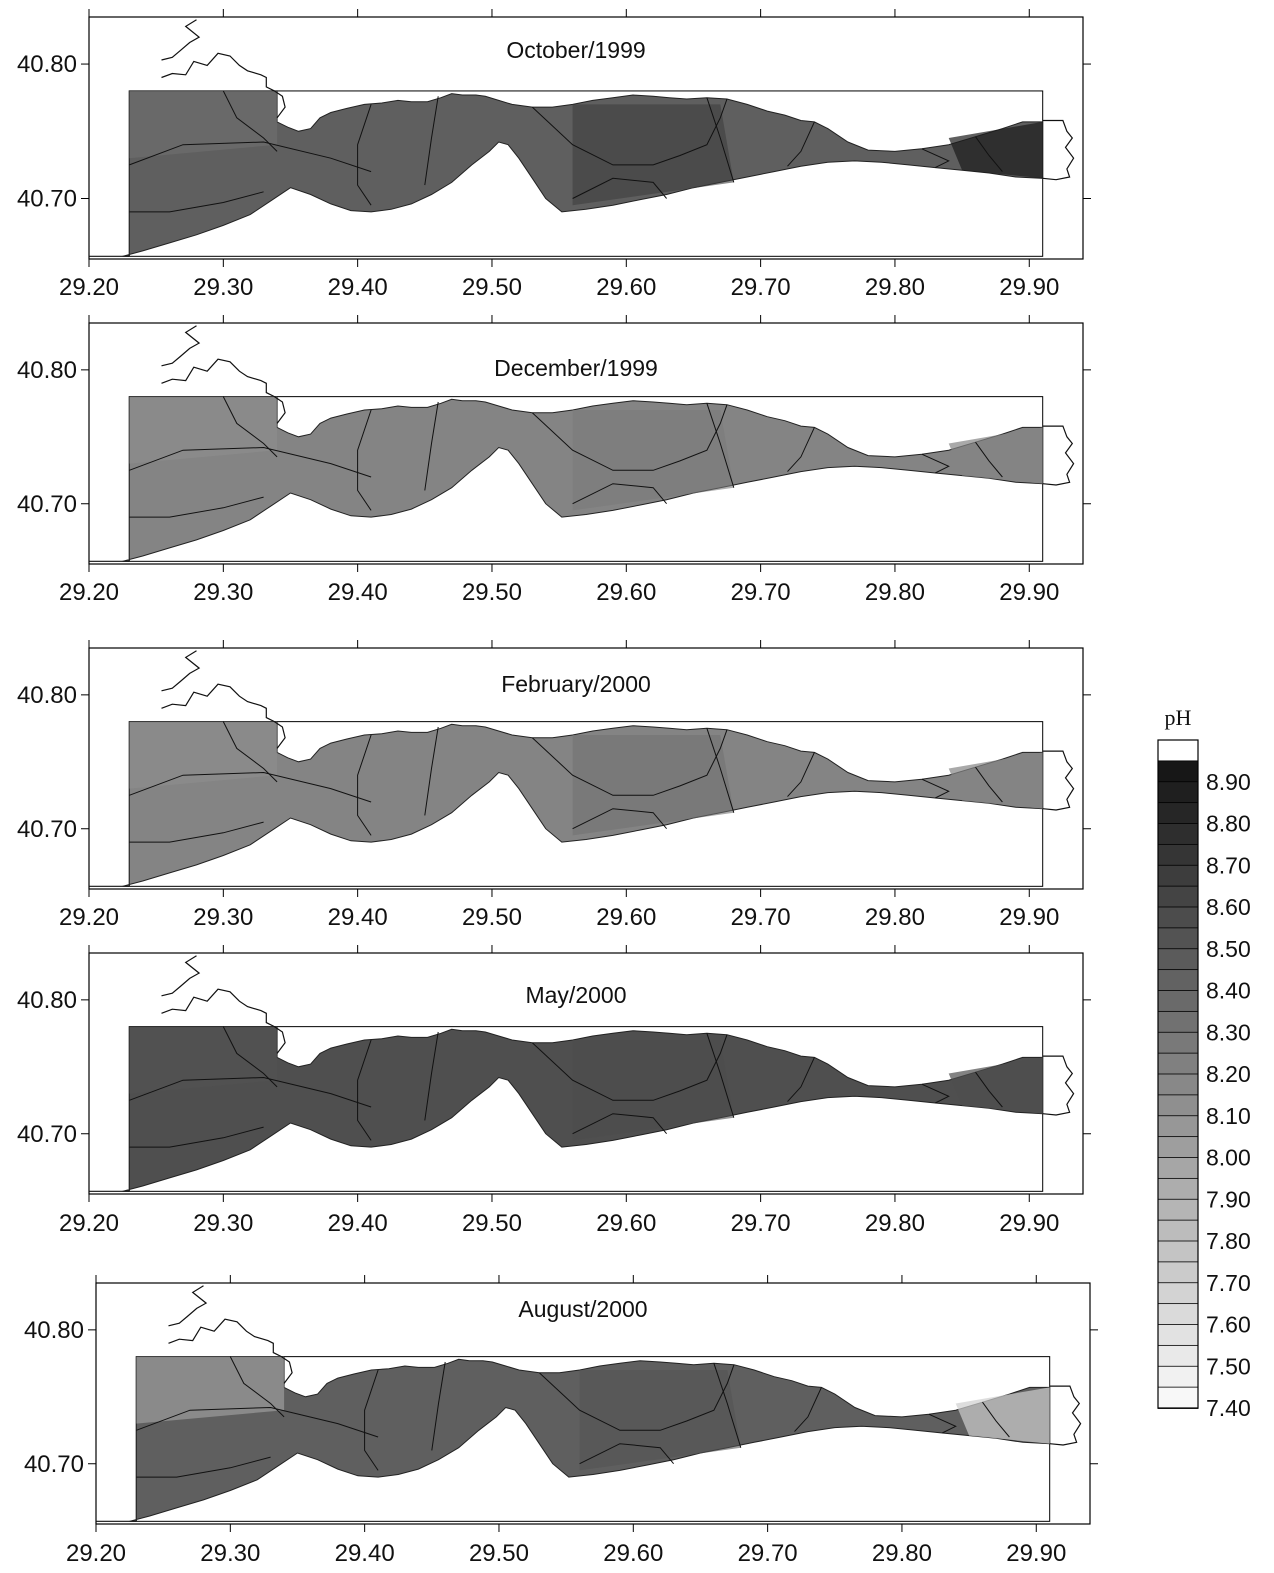 This screenshot has width=1274, height=1573. What do you see at coordinates (1228, 1032) in the screenshot?
I see `colorbar-label: 8.30` at bounding box center [1228, 1032].